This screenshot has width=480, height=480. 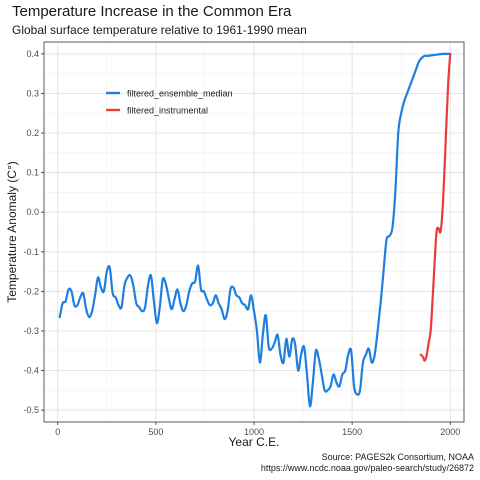 I want to click on y-axis-label: Temperature Anomaly (C°), so click(x=12, y=232).